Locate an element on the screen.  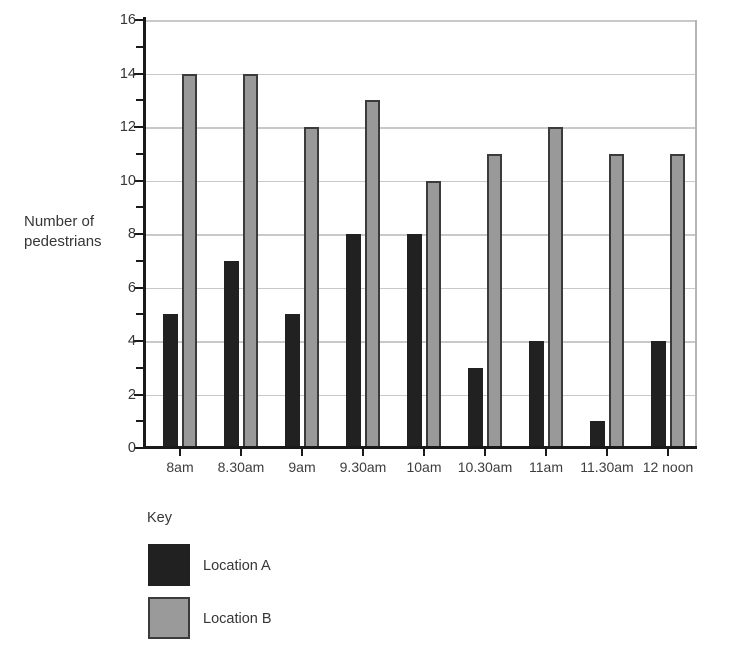
bar-location-a-1130am is located at coordinates (597, 434).